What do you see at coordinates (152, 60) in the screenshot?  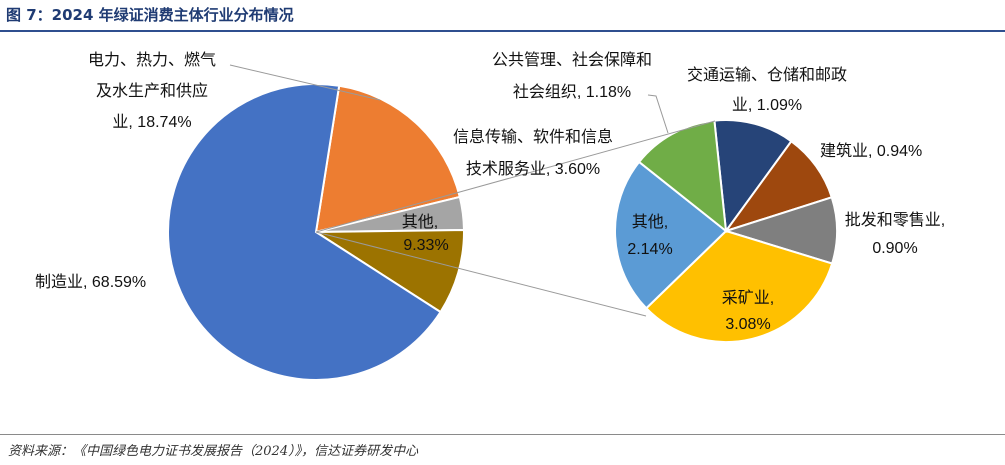 I see `slice-label-utility-line1: 电力、热力、燃气` at bounding box center [152, 60].